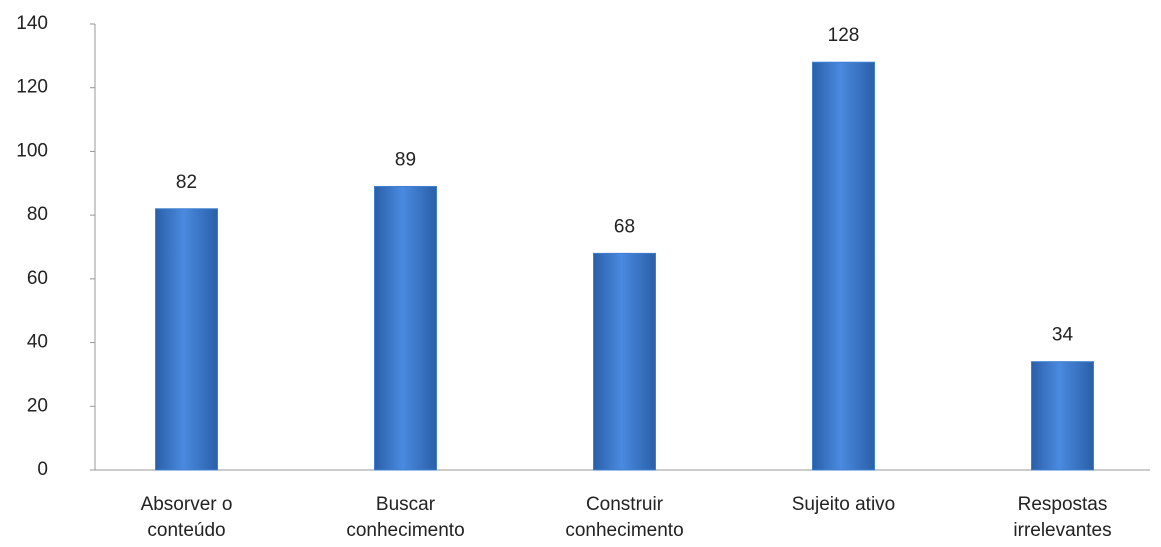 The image size is (1161, 547). Describe the element at coordinates (37, 214) in the screenshot. I see `y-tick-label: 80` at that location.